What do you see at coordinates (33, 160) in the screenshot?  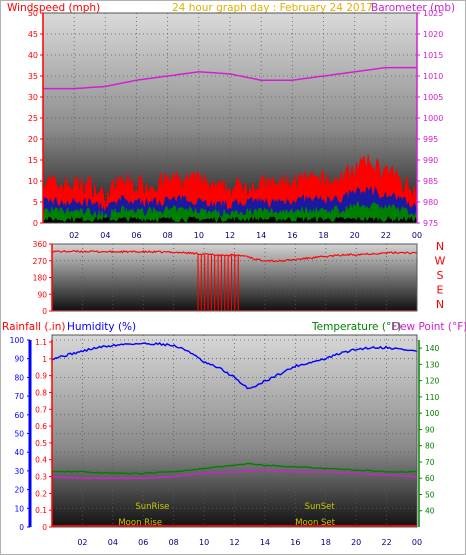 I see `wind-left-tick-label: 15` at bounding box center [33, 160].